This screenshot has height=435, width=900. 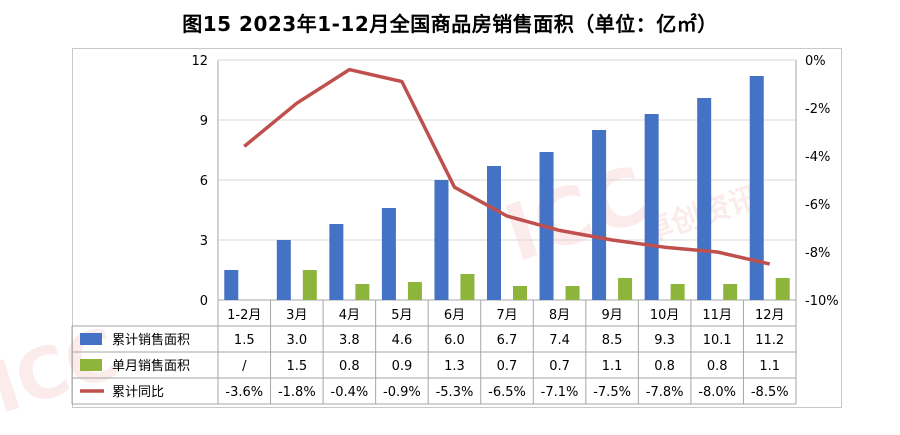 I want to click on legend-label: 累计销售面积, so click(x=151, y=340).